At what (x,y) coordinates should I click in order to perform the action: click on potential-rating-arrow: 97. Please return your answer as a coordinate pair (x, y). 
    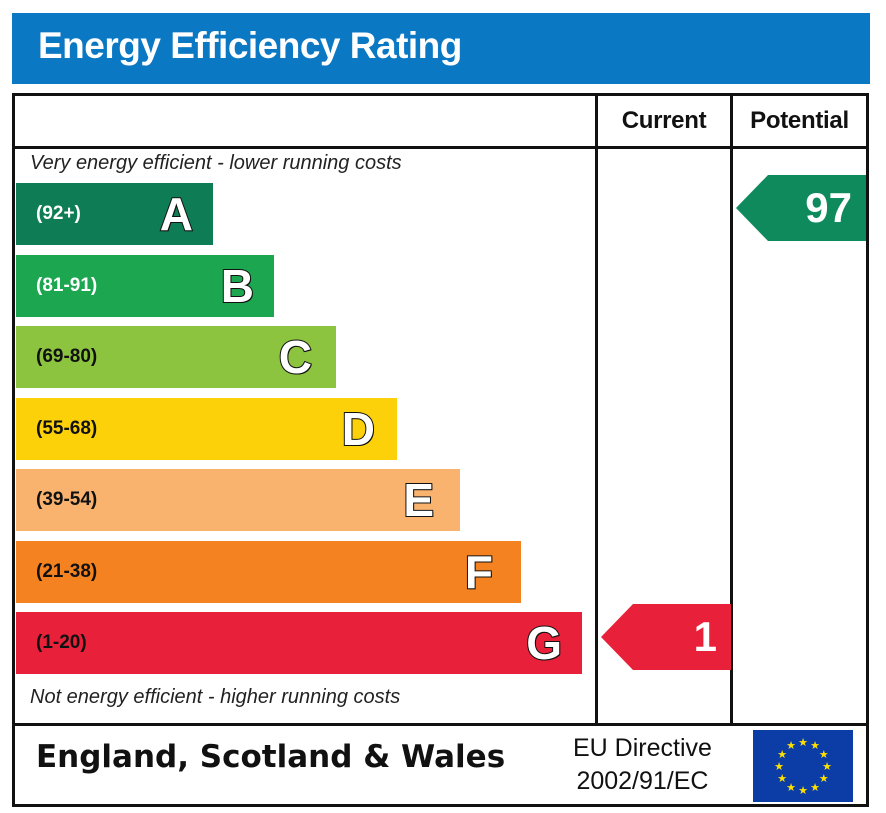
    Looking at the image, I should click on (801, 208).